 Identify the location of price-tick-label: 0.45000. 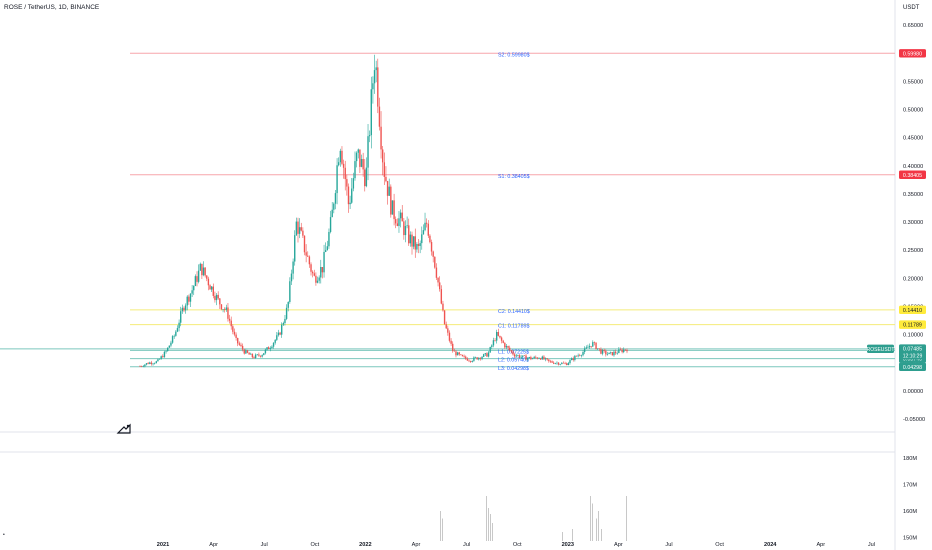
(913, 139).